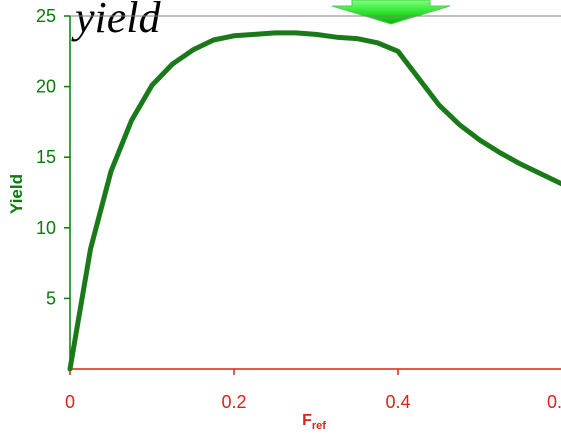 This screenshot has height=438, width=561. Describe the element at coordinates (307, 420) in the screenshot. I see `x-axis-label-main: F` at that location.